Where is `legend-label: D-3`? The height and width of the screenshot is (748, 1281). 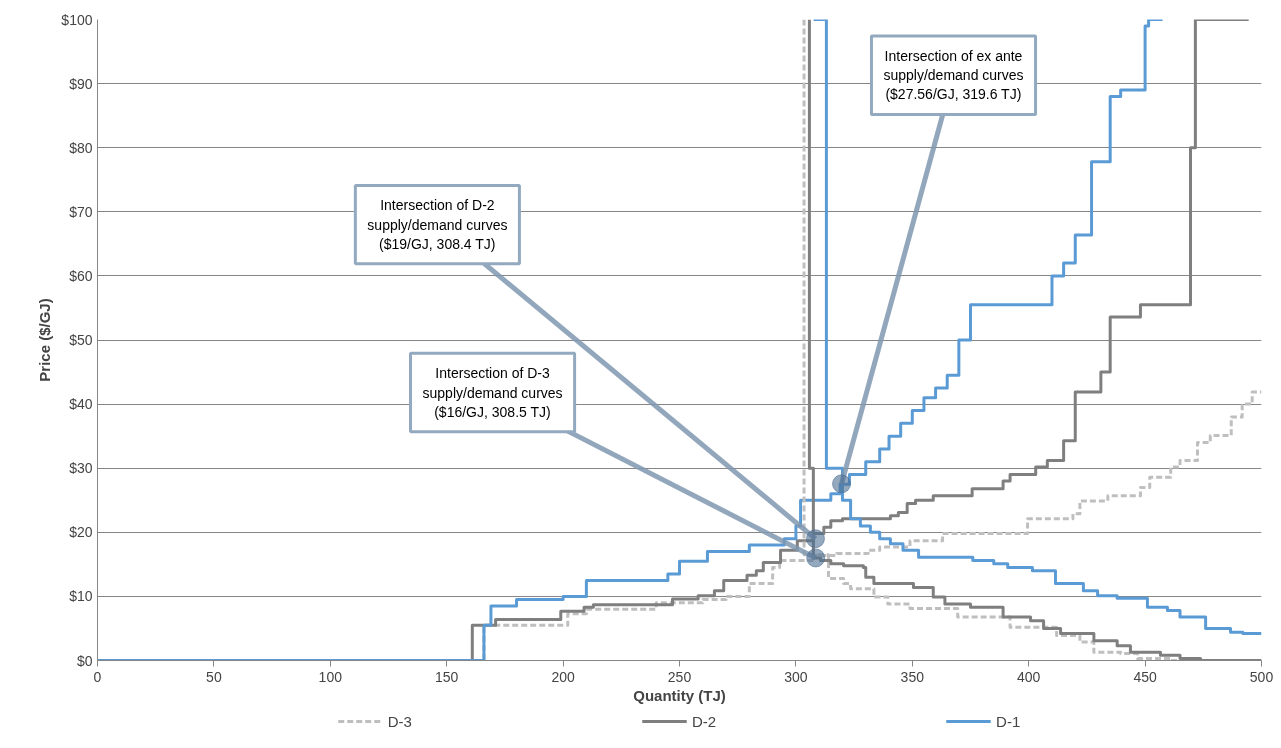
legend-label: D-3 is located at coordinates (399, 721).